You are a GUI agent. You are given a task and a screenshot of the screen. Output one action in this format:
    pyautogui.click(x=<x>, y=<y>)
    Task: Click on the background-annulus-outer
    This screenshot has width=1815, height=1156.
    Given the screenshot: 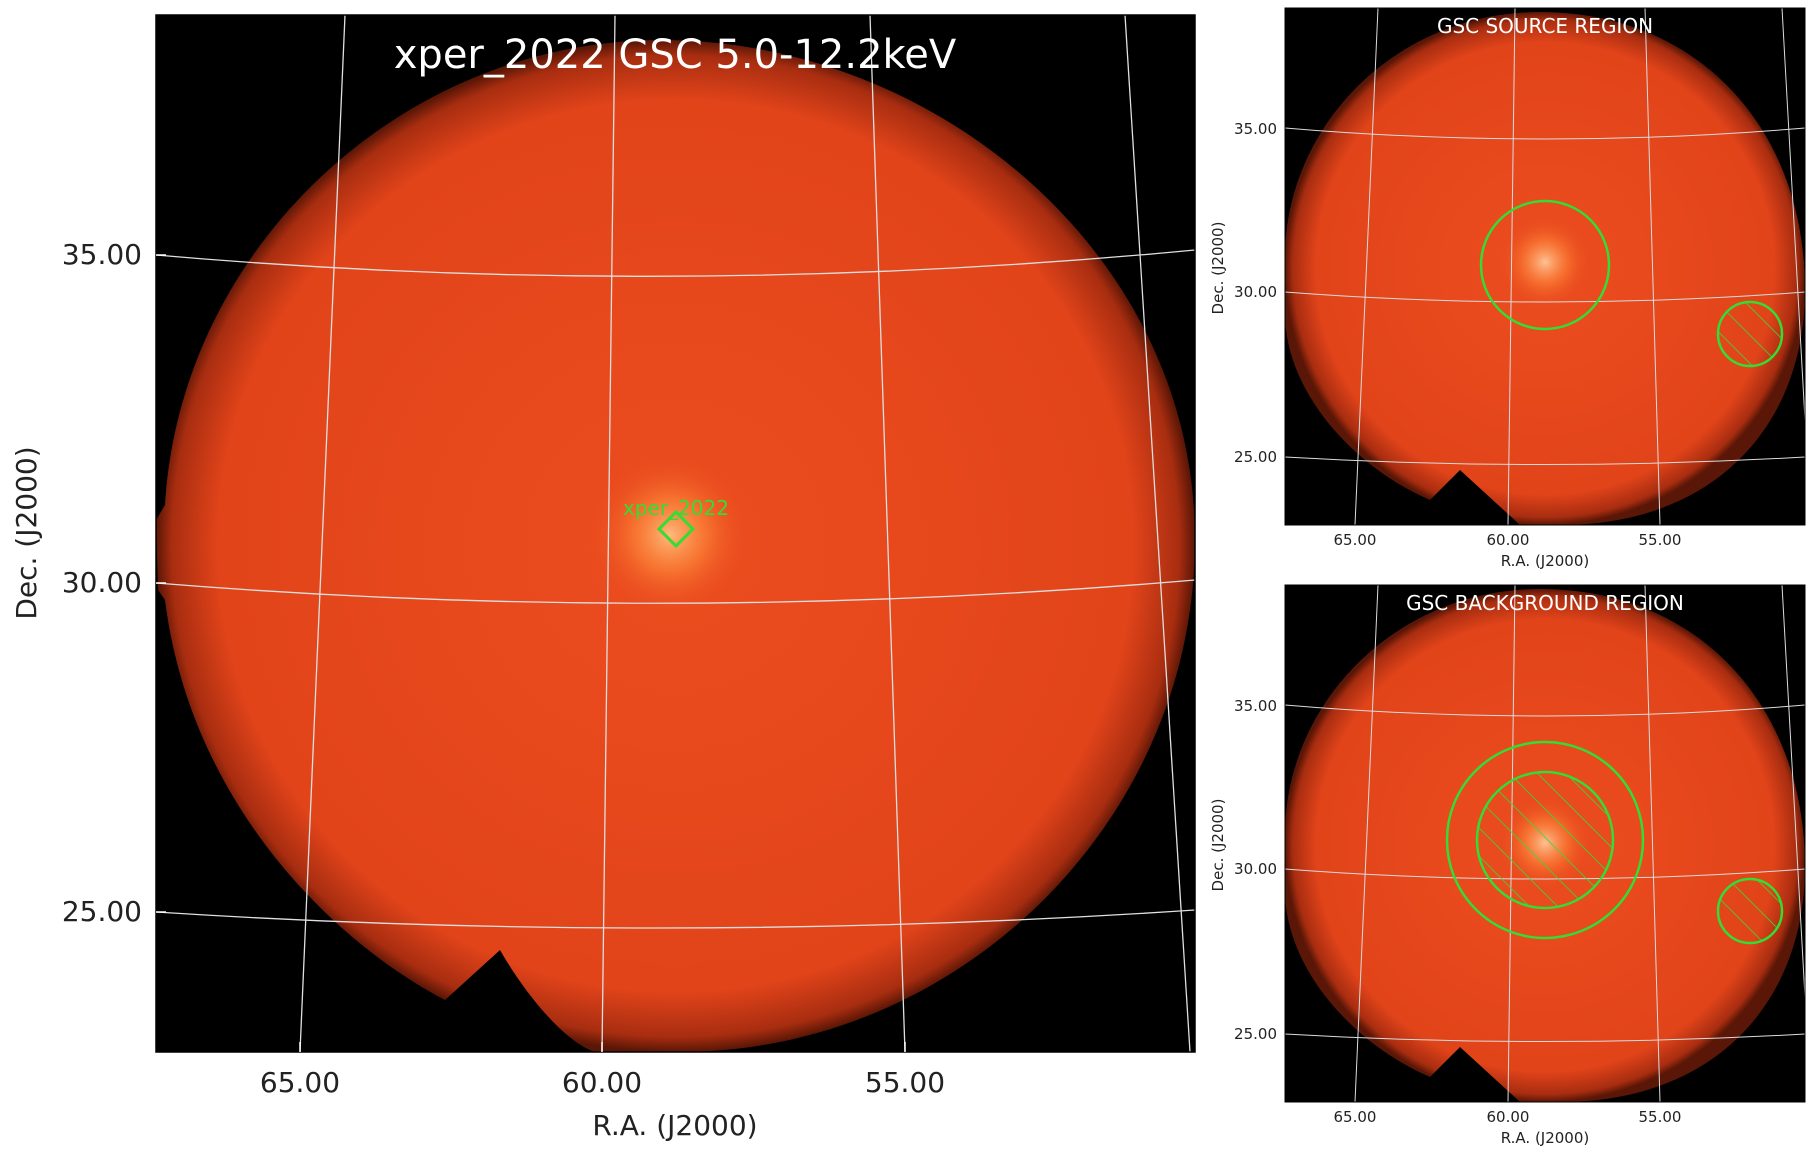 What is the action you would take?
    pyautogui.click(x=1545, y=840)
    